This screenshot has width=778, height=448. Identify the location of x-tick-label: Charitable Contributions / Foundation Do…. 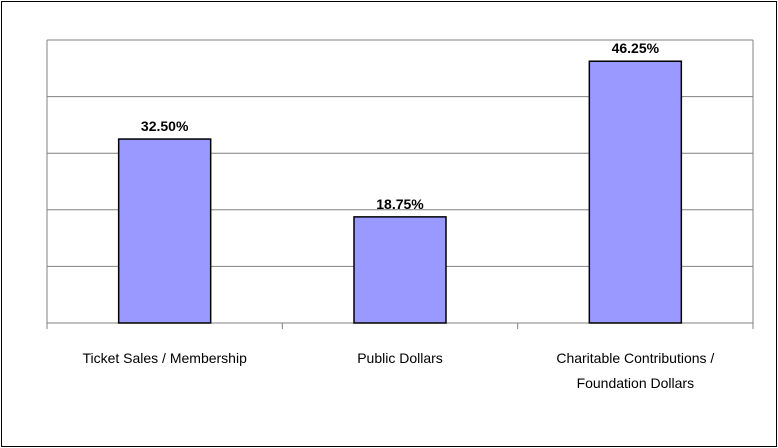
(635, 370).